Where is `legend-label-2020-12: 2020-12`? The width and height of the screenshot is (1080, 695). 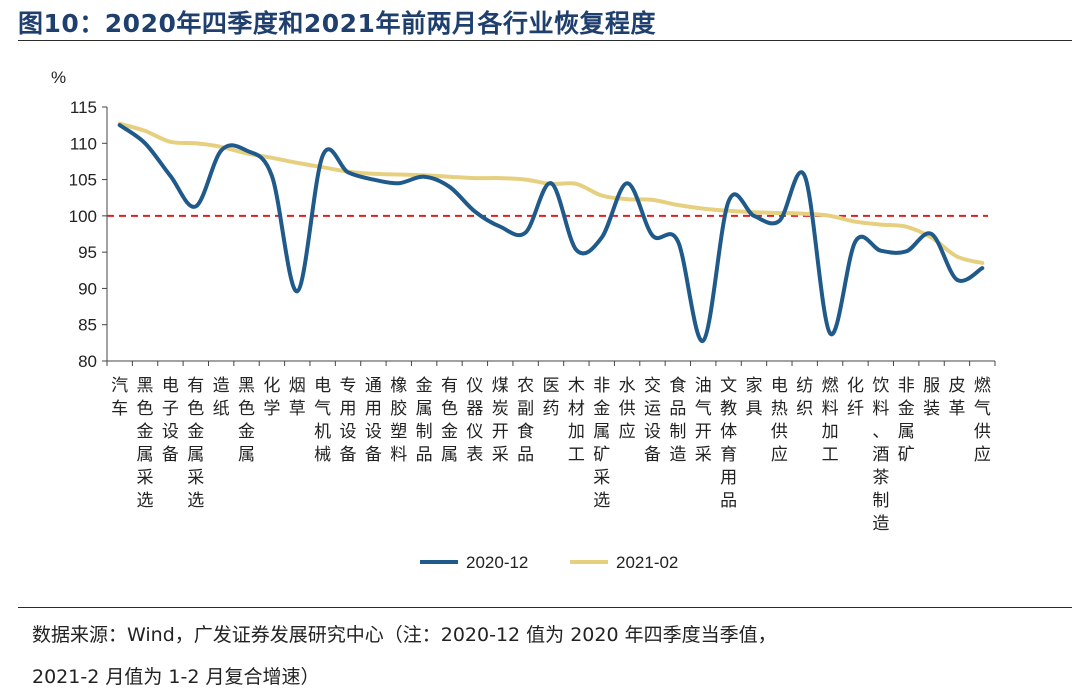
legend-label-2020-12: 2020-12 is located at coordinates (497, 562).